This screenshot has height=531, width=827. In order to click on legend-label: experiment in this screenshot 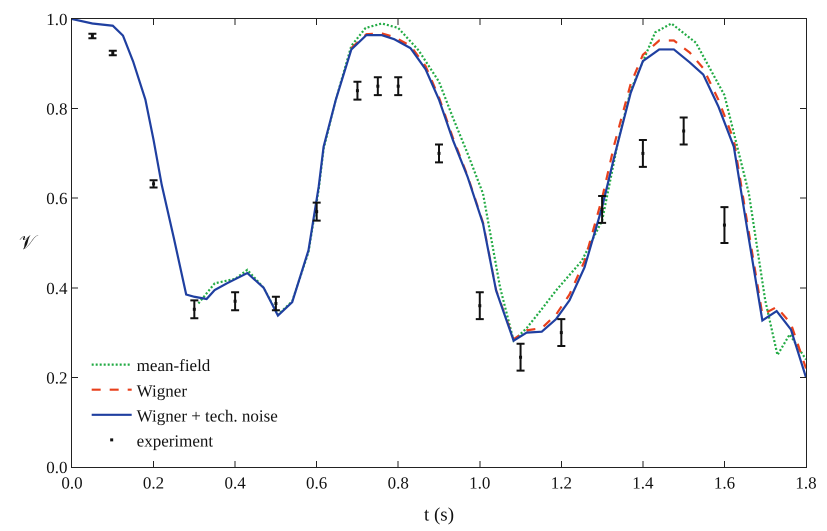, I will do `click(175, 441)`.